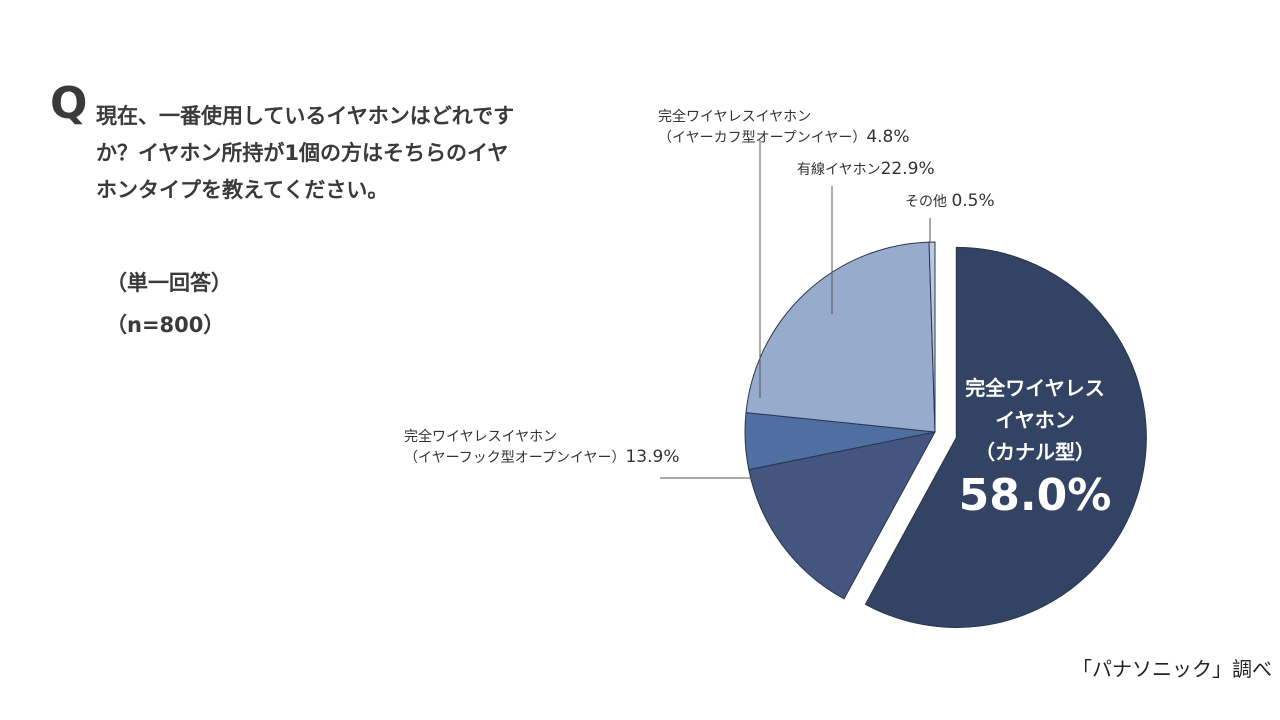 The image size is (1280, 720). I want to click on label-hook-pct: 13.9%, so click(652, 457).